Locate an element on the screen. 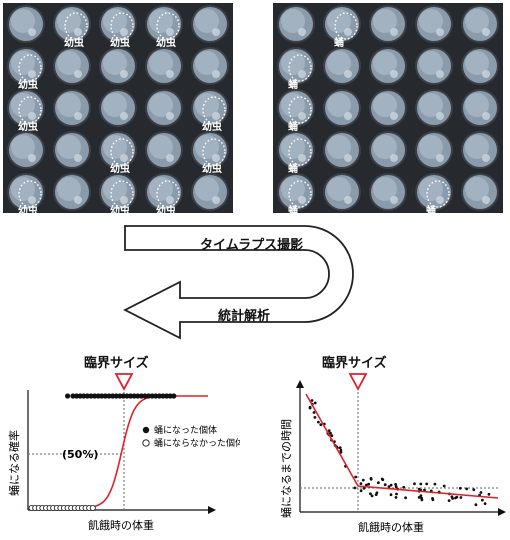  sigmoid-fit-curve is located at coordinates (118, 452).